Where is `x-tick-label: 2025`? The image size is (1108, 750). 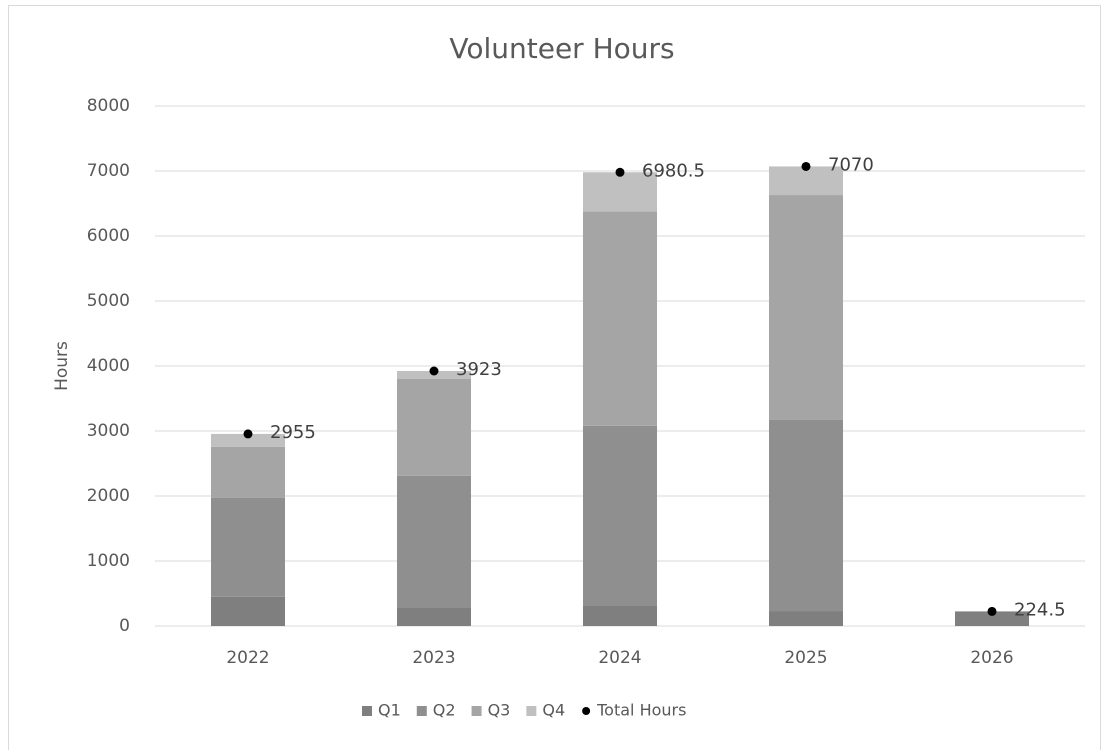
x-tick-label: 2025 is located at coordinates (805, 658).